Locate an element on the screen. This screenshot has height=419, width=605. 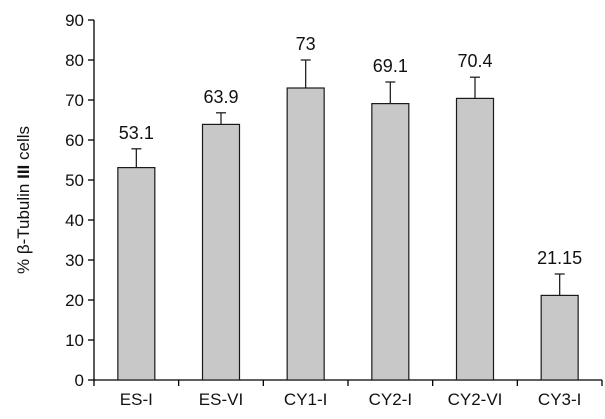
x-tick-label: CY3-I is located at coordinates (559, 399).